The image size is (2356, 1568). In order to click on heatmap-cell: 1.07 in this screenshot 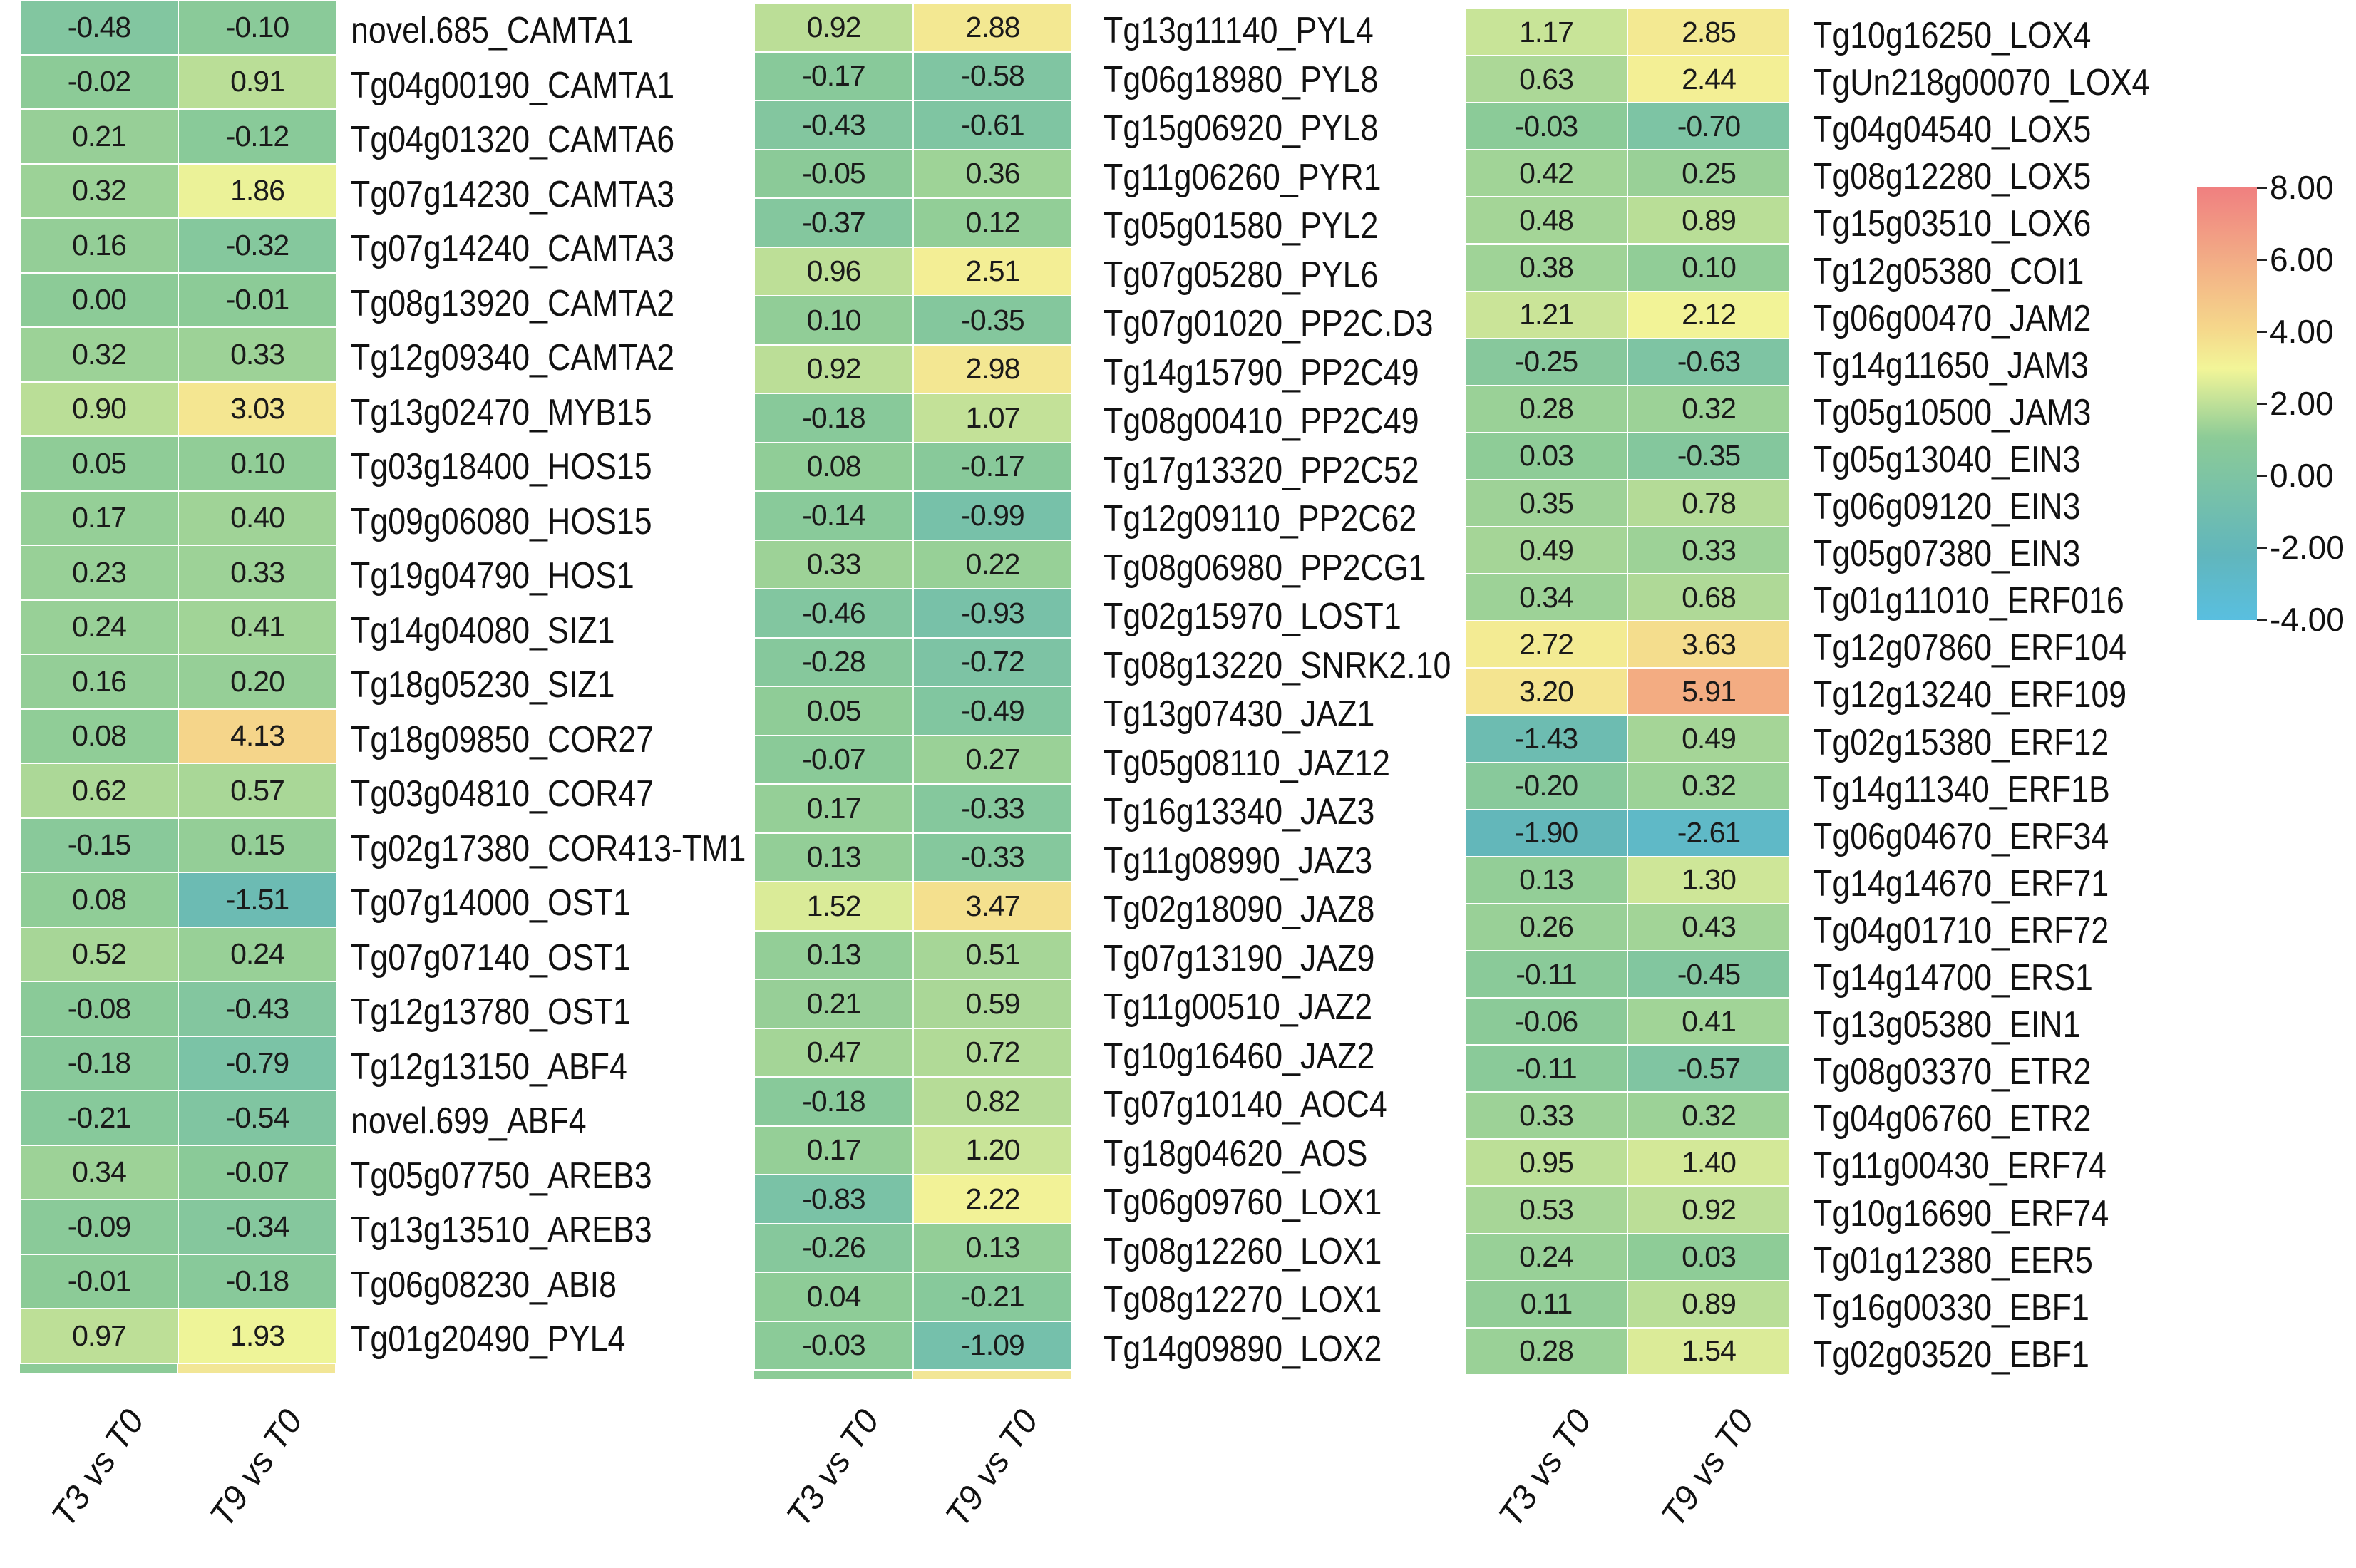, I will do `click(993, 418)`.